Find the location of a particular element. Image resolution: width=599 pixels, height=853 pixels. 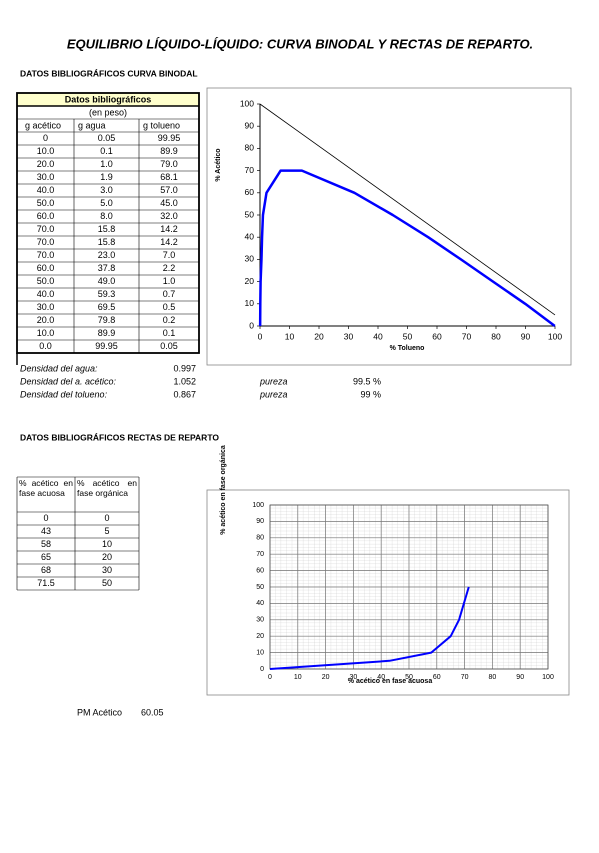

table-cell: 1.0 is located at coordinates (169, 281).